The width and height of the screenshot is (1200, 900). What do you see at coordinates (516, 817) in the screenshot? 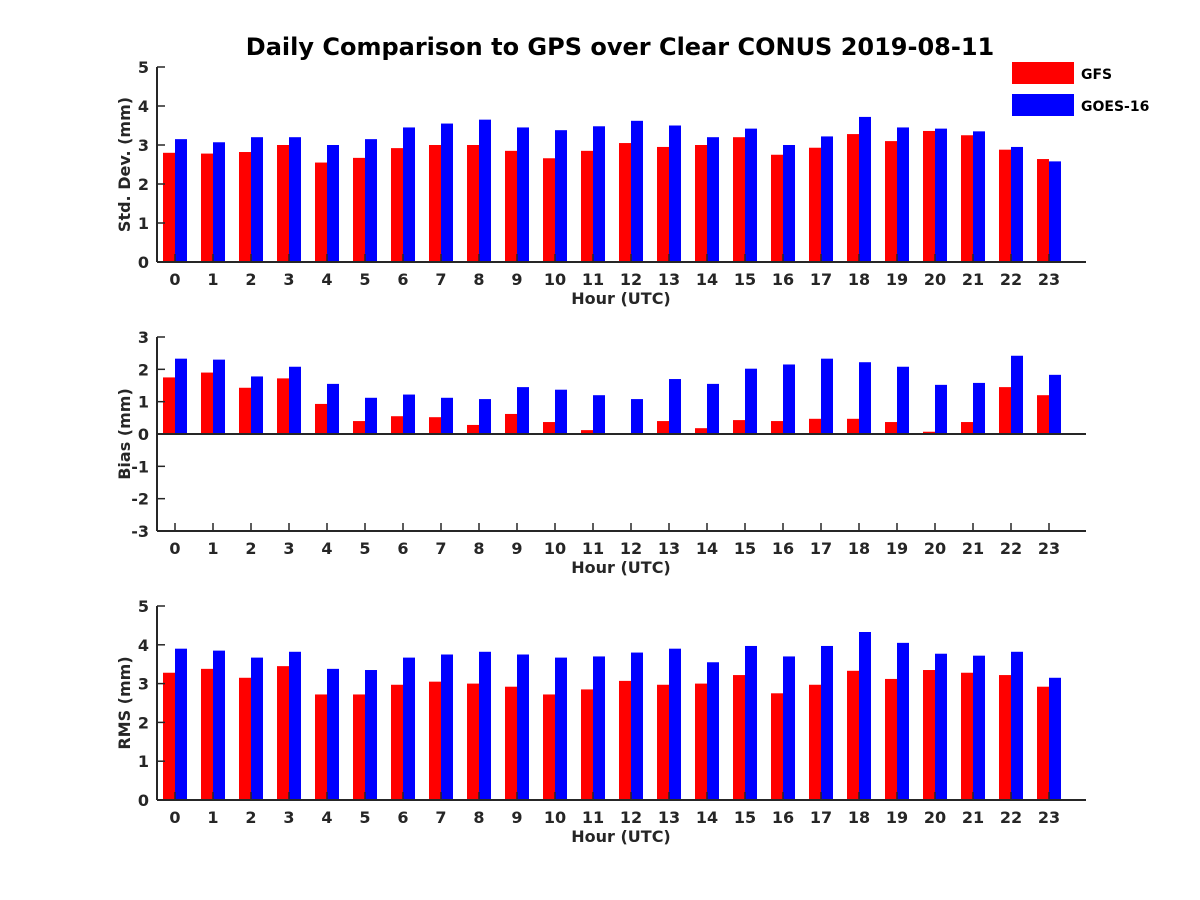
I see `rms-x-tick-label: 9` at bounding box center [516, 817].